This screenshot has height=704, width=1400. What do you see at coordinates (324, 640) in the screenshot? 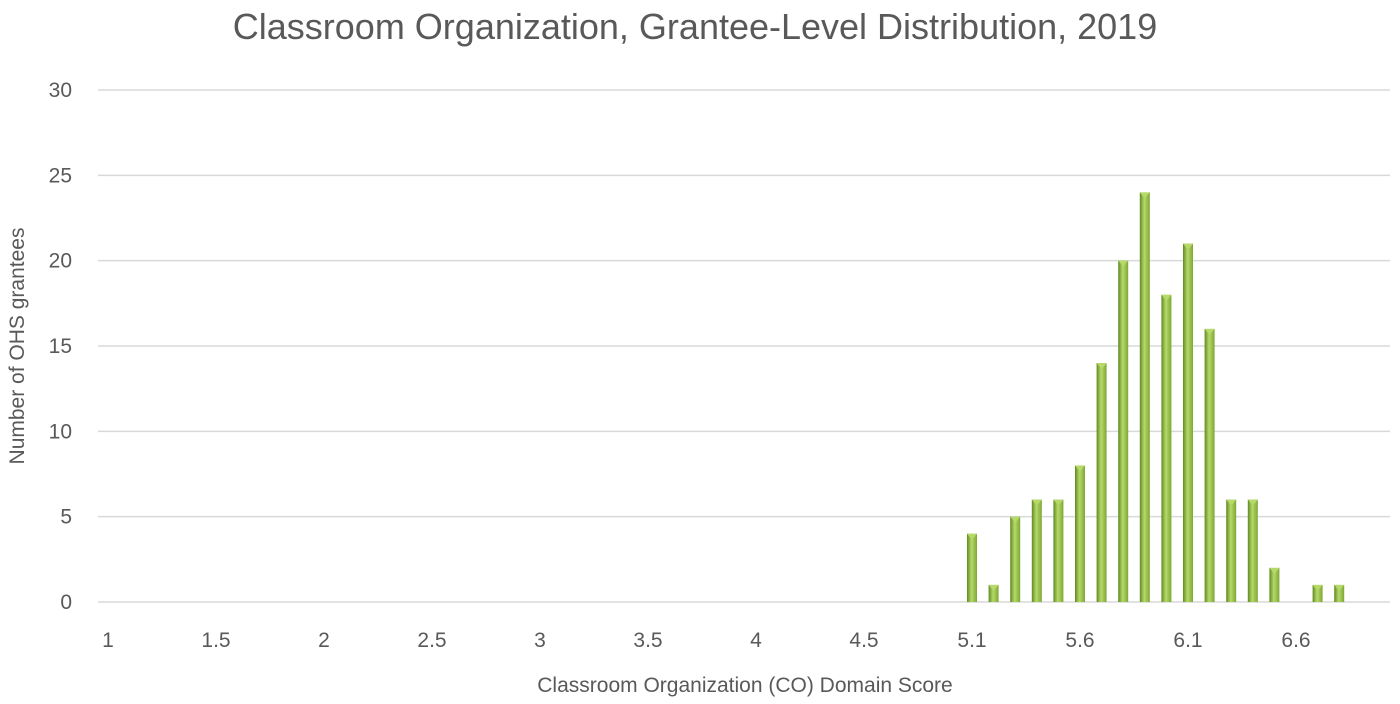
I see `x-tick-label: 2` at bounding box center [324, 640].